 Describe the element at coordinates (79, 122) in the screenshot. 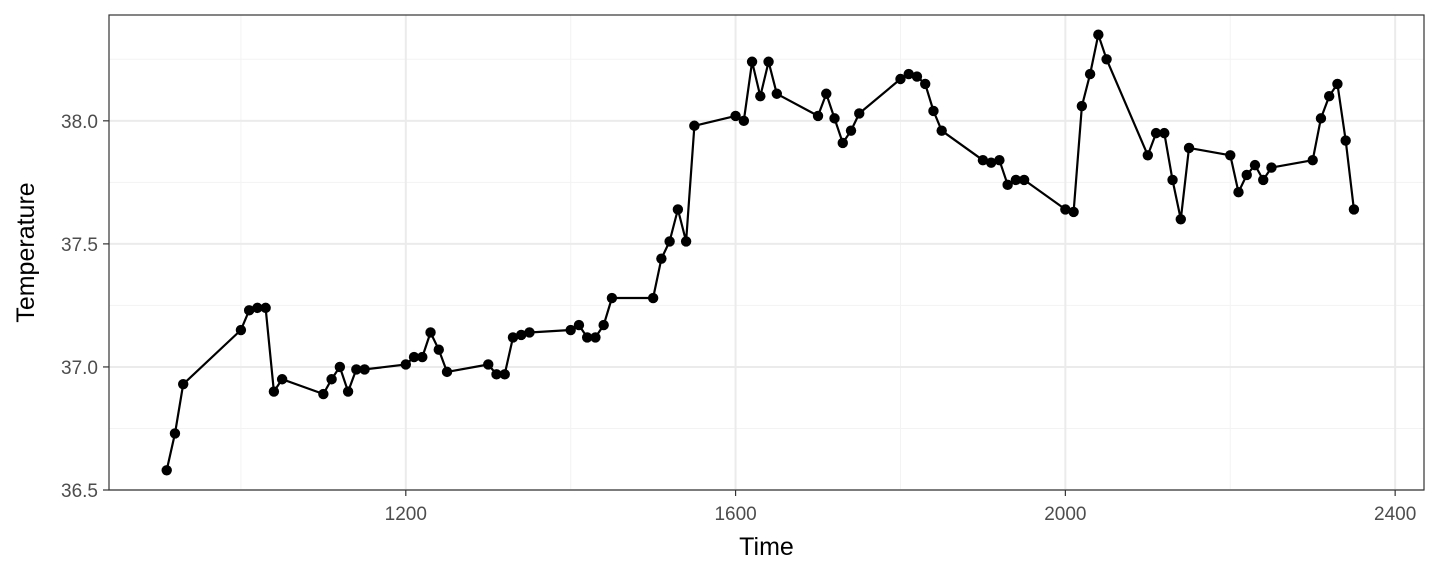

I see `y-tick-label: 38.0` at that location.